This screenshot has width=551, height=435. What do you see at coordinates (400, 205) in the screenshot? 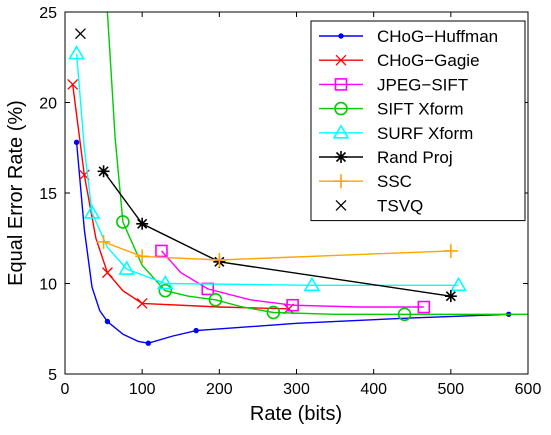
I see `legend-label-tsvq: TSVQ` at bounding box center [400, 205].